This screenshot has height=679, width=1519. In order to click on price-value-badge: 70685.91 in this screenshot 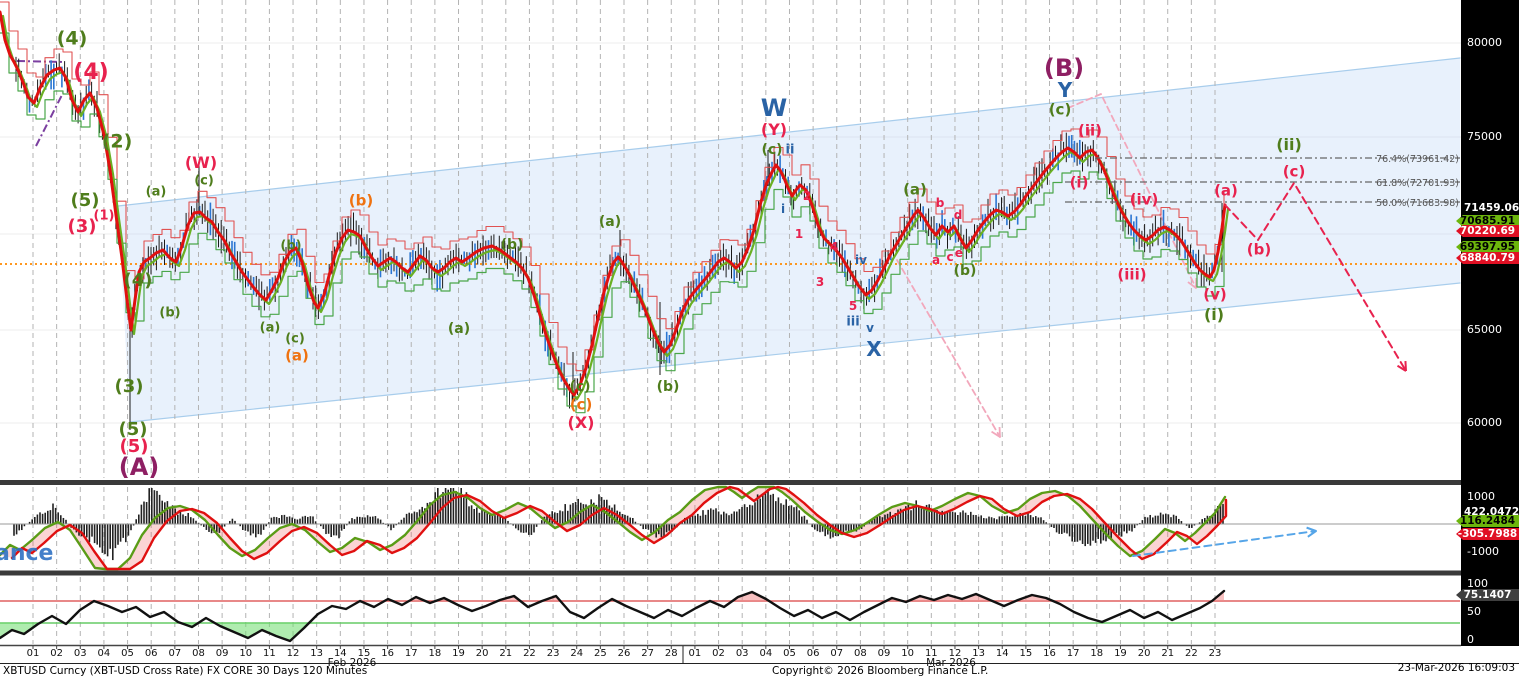, I will do `click(1487, 221)`.